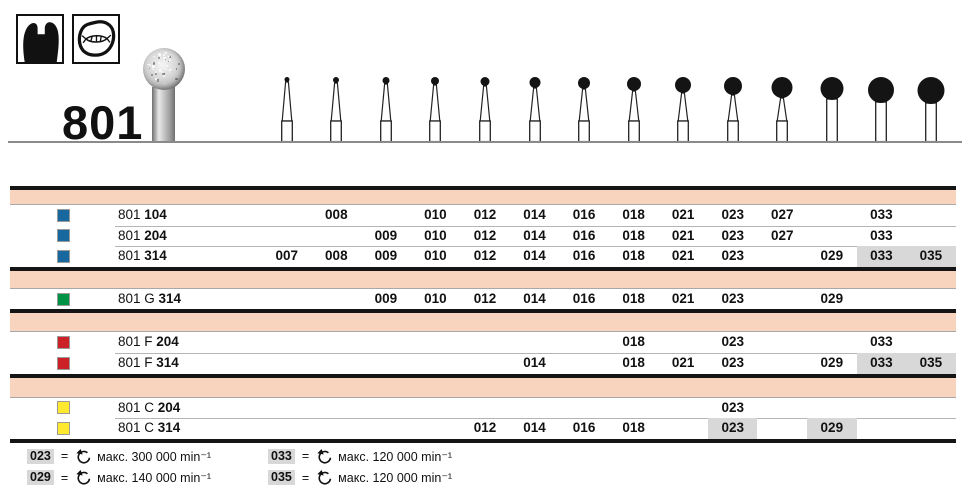 This screenshot has width=972, height=500. Describe the element at coordinates (103, 122) in the screenshot. I see `figure-number: 801` at that location.